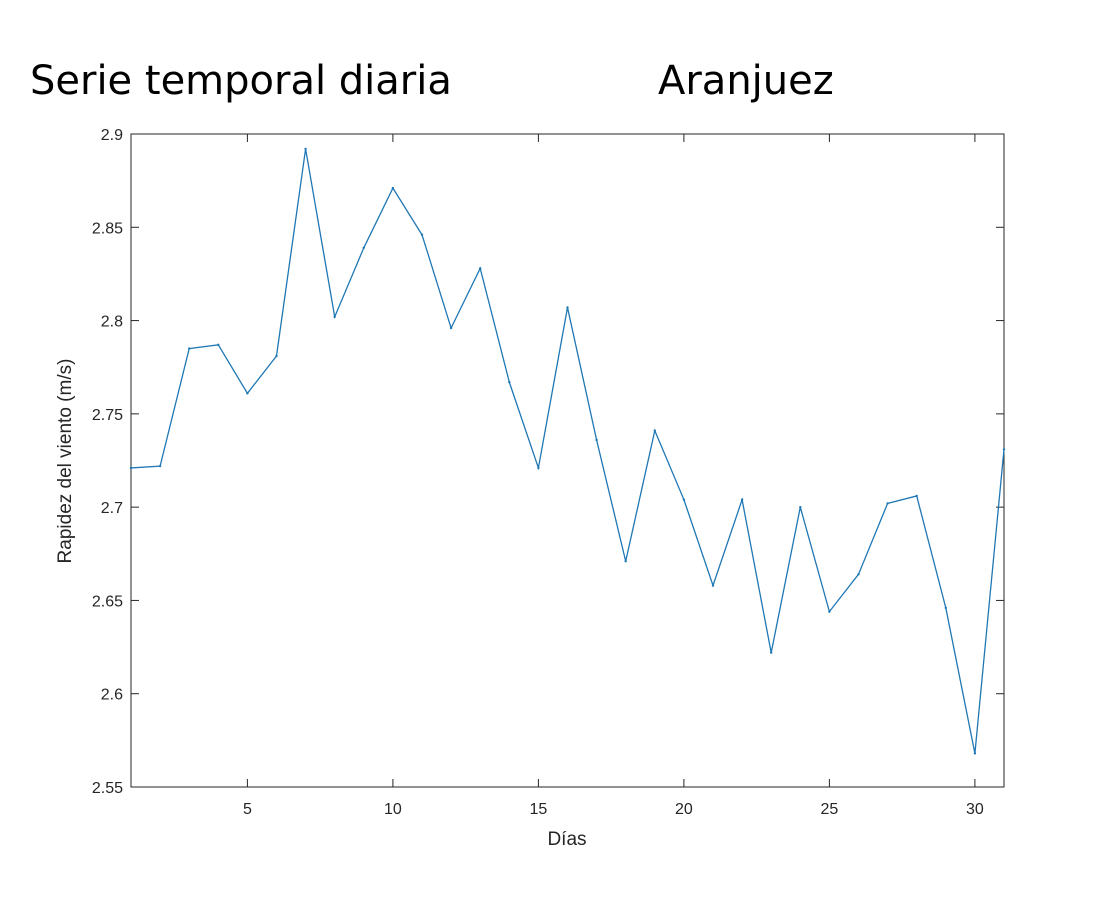 Image resolution: width=1096 pixels, height=897 pixels. Describe the element at coordinates (107, 415) in the screenshot. I see `y-tick-label: 2.75` at that location.